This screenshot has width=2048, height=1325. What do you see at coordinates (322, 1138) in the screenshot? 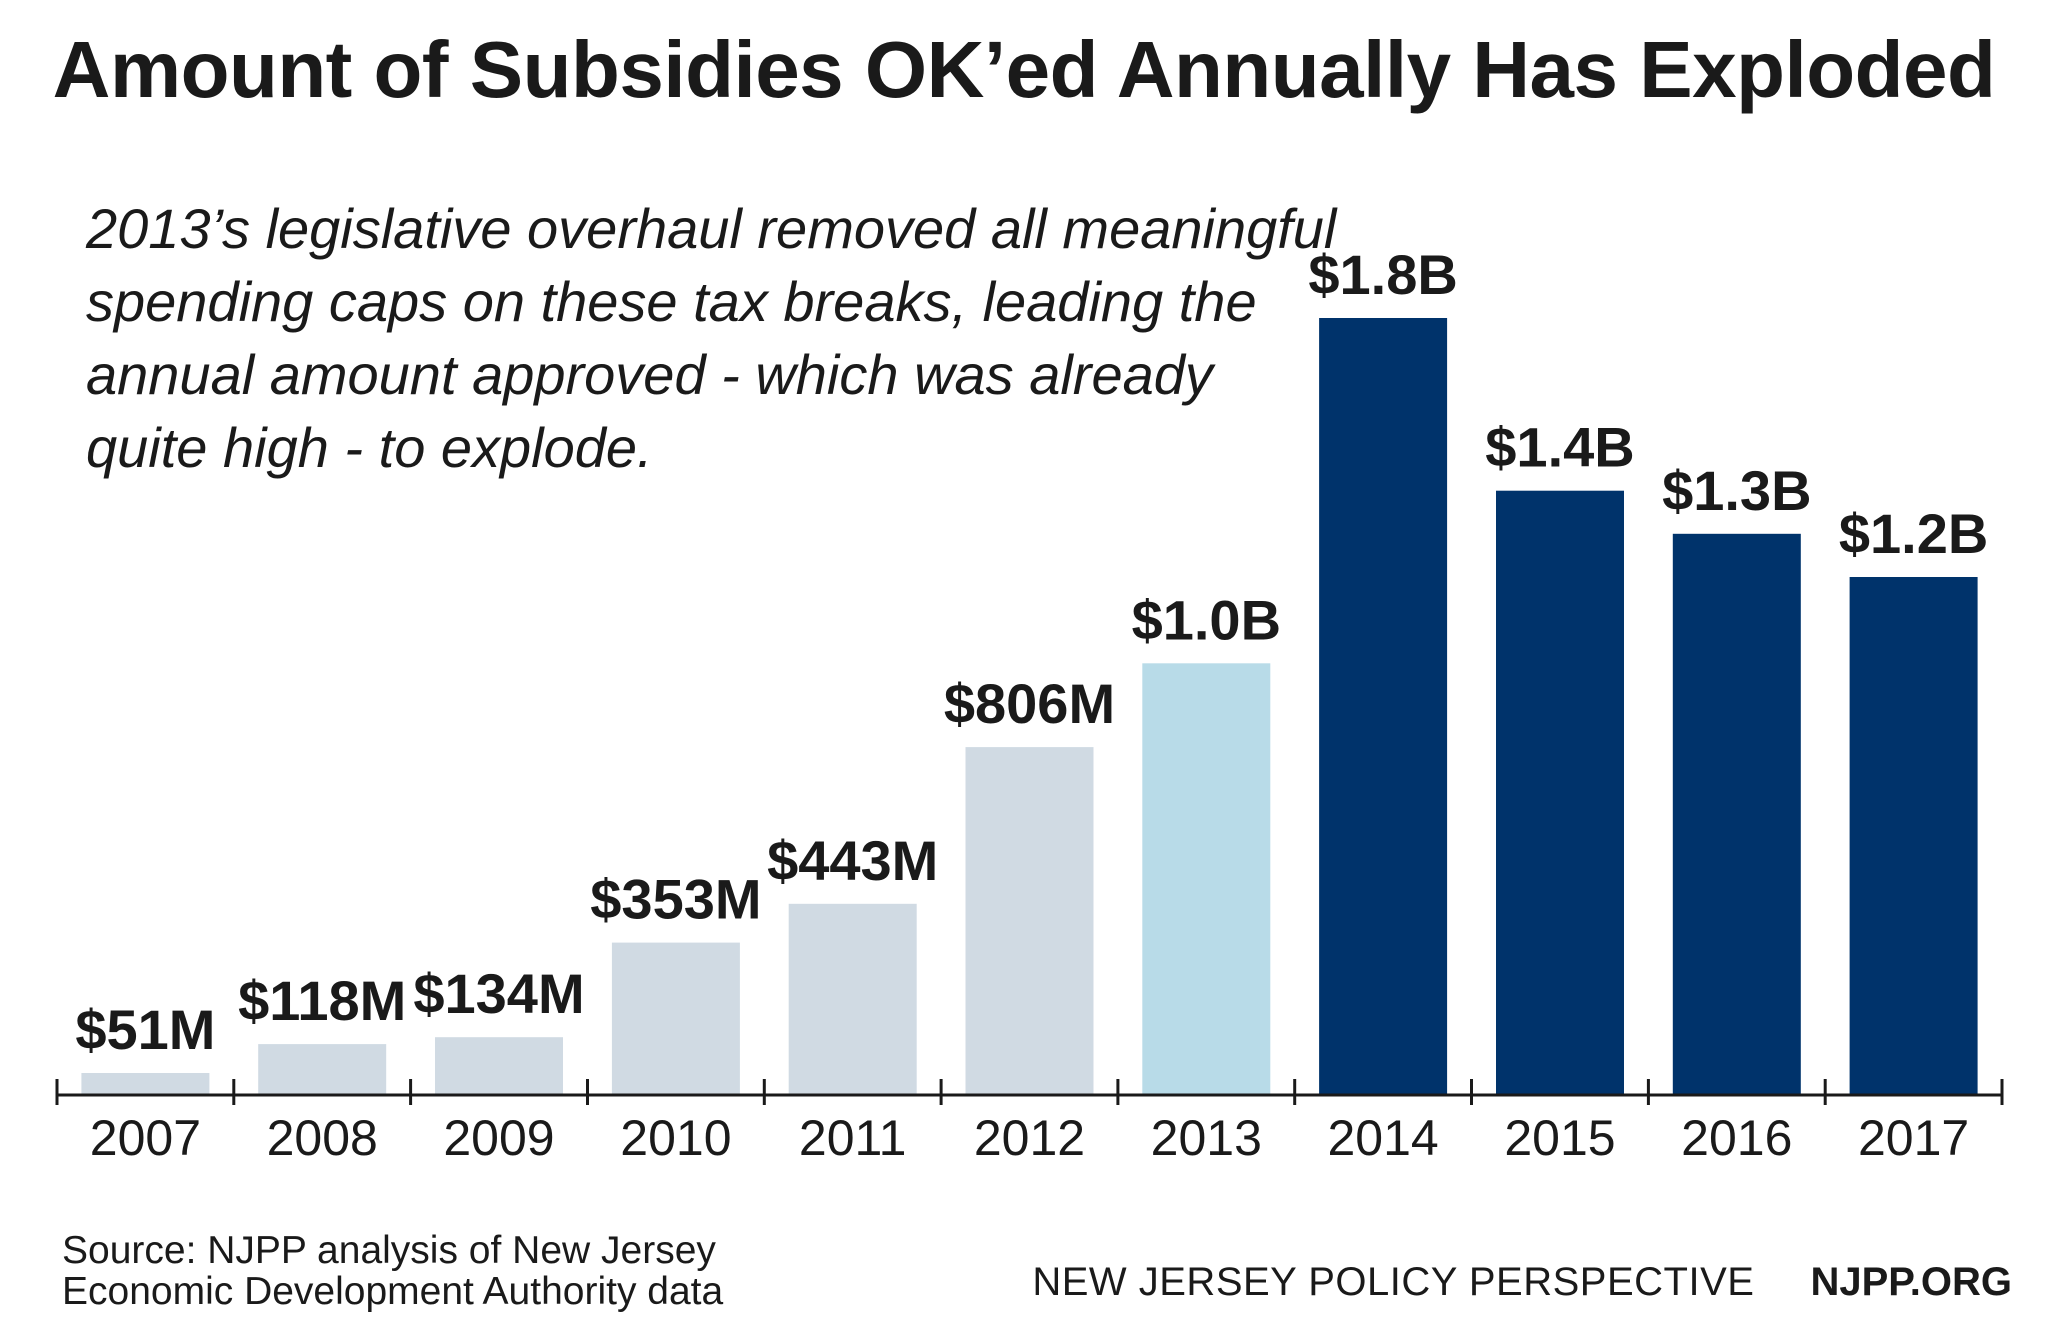
I see `x-tick-label-2008: 2008` at bounding box center [322, 1138].